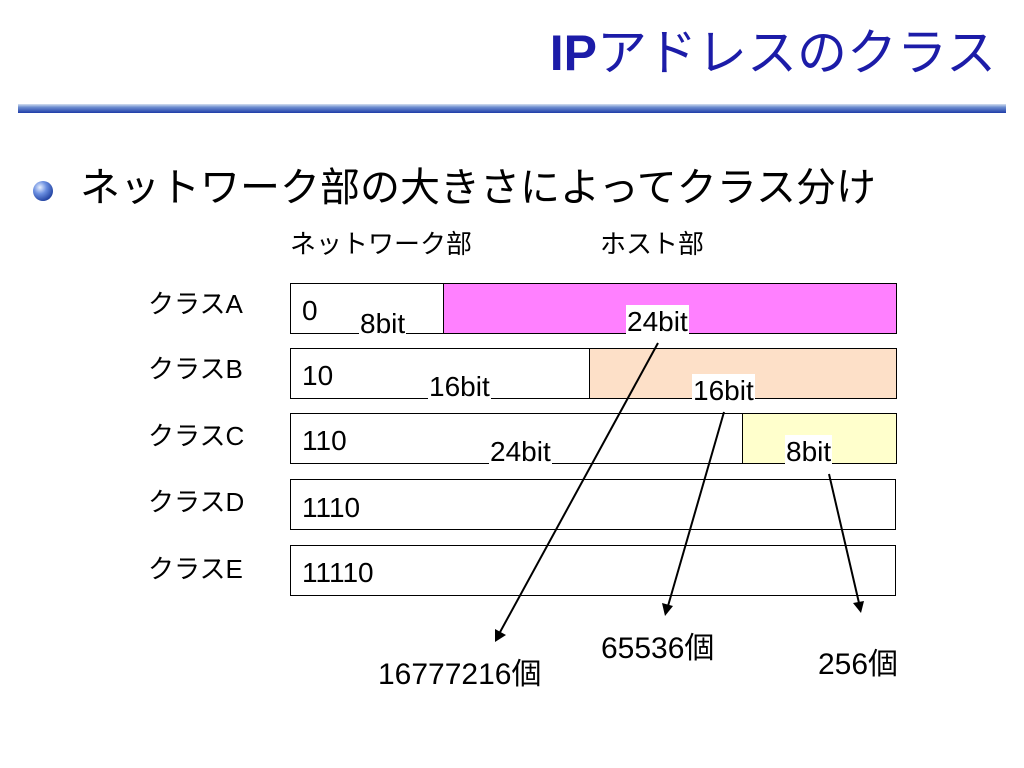 This screenshot has width=1024, height=768. Describe the element at coordinates (187, 370) in the screenshot. I see `class-b-label-prefix: クラス` at that location.